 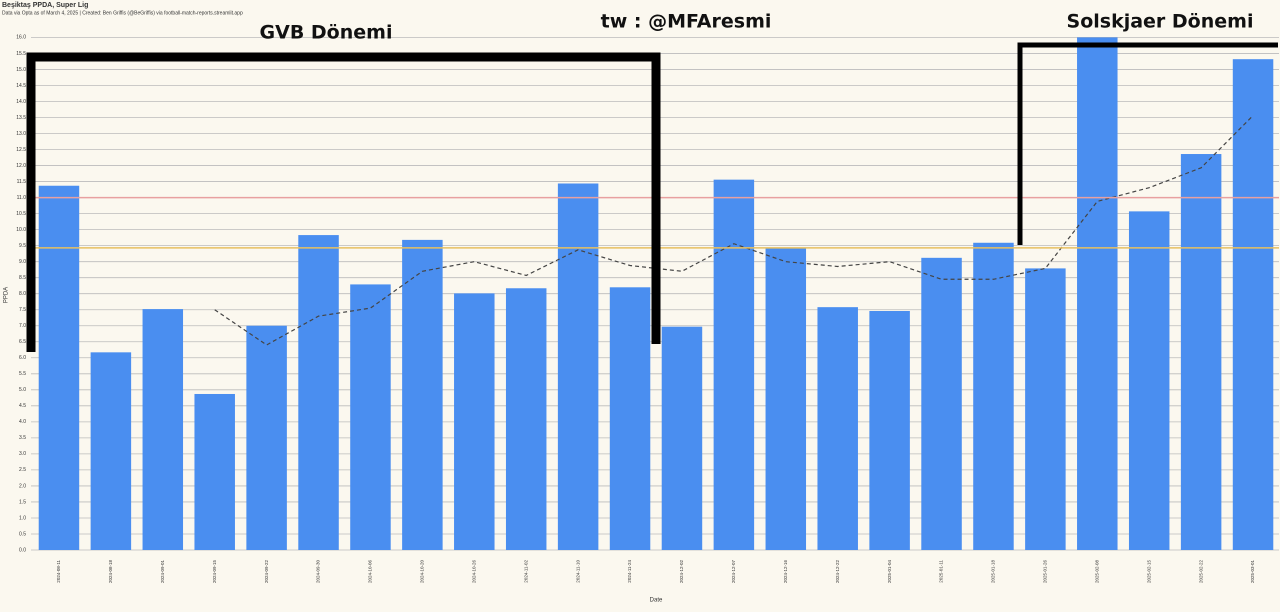 What do you see at coordinates (1148, 572) in the screenshot?
I see `x-tick-label: 2025-02-15` at bounding box center [1148, 572].